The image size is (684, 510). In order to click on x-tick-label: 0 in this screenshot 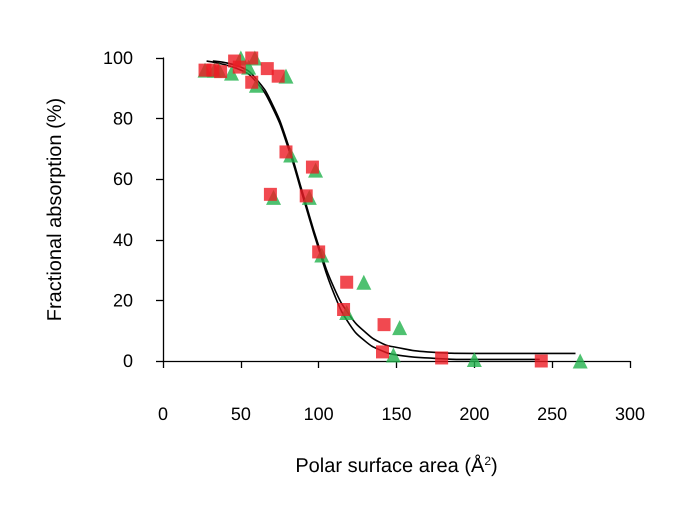, I will do `click(163, 414)`.